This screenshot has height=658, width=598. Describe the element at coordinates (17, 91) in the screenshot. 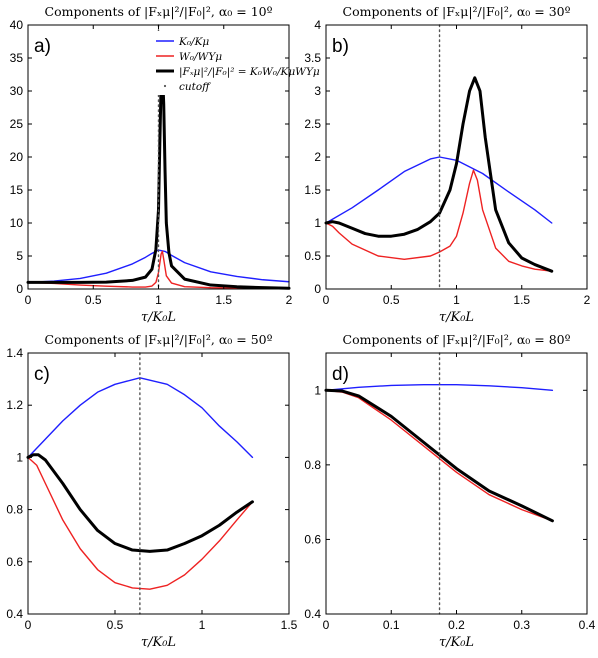

I see `y-tick-label: 30` at that location.